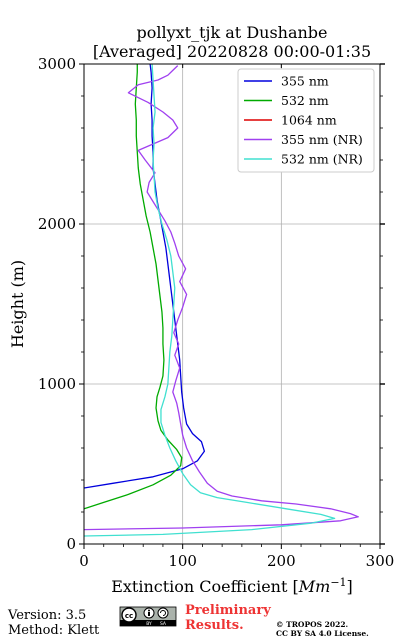 The height and width of the screenshot is (640, 400). Describe the element at coordinates (149, 624) in the screenshot. I see `svg-text: BY` at that location.